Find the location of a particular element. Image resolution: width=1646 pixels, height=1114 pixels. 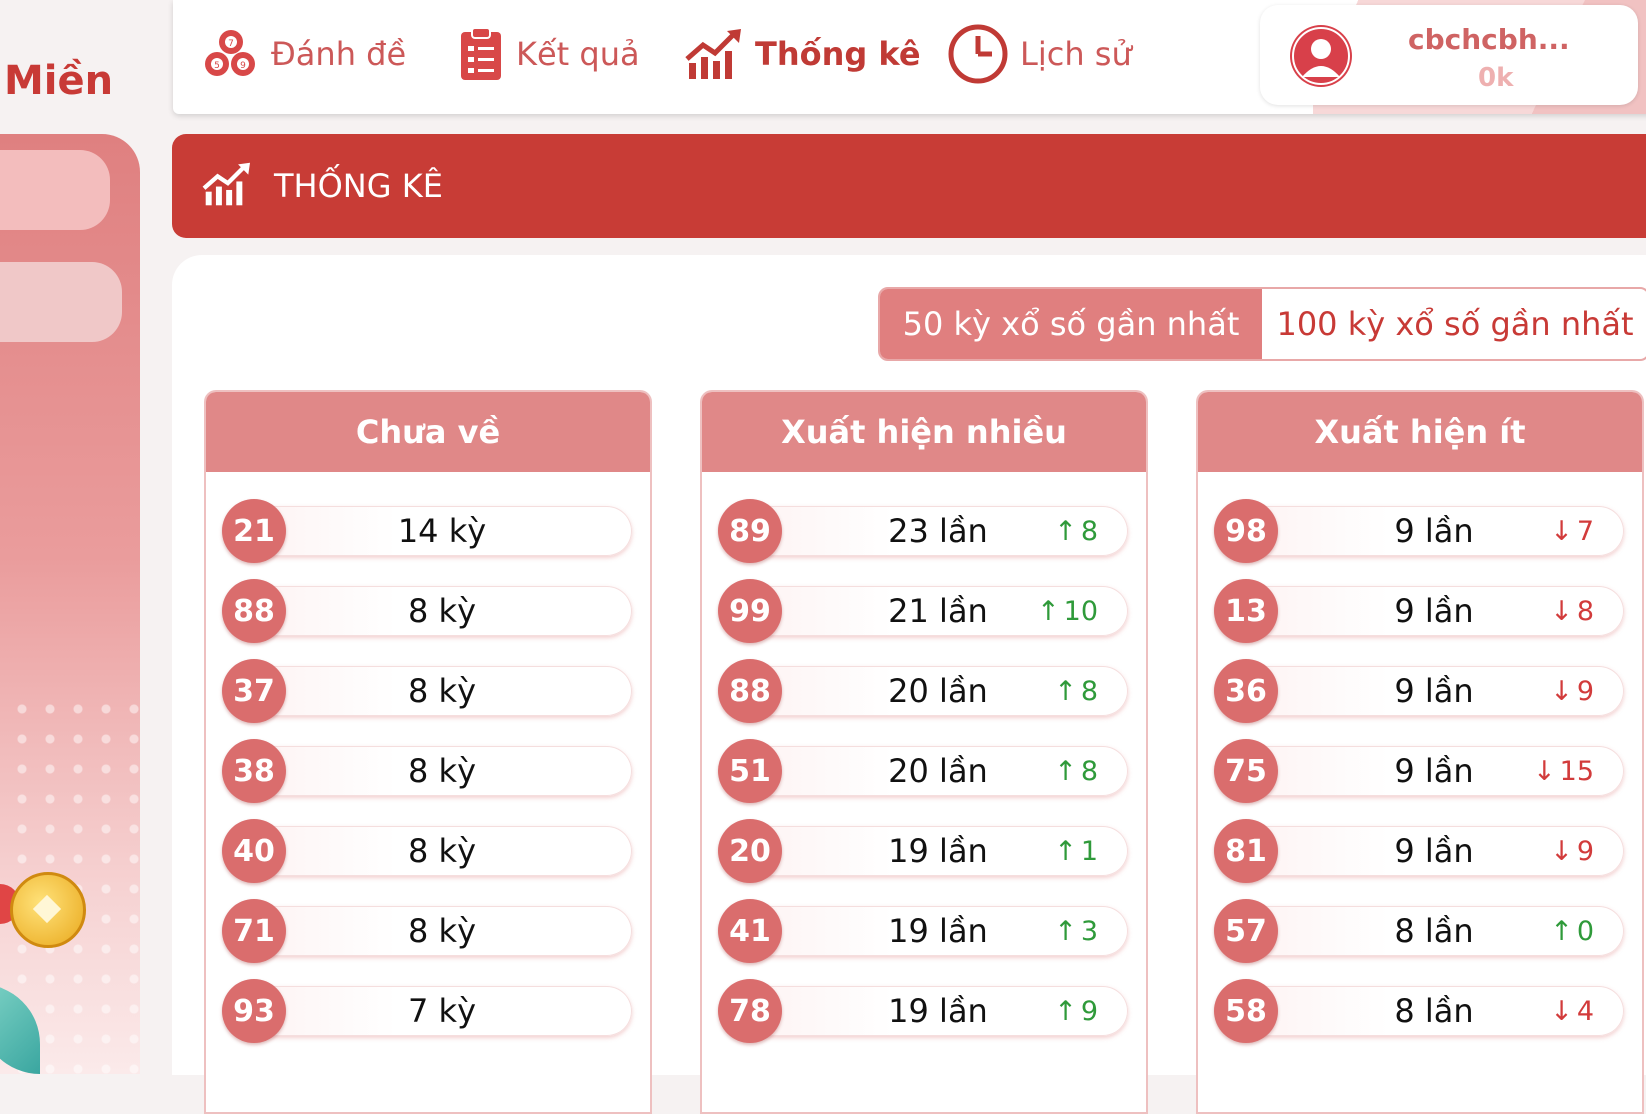

column-title: Xuất hiện nhiều is located at coordinates (924, 432).